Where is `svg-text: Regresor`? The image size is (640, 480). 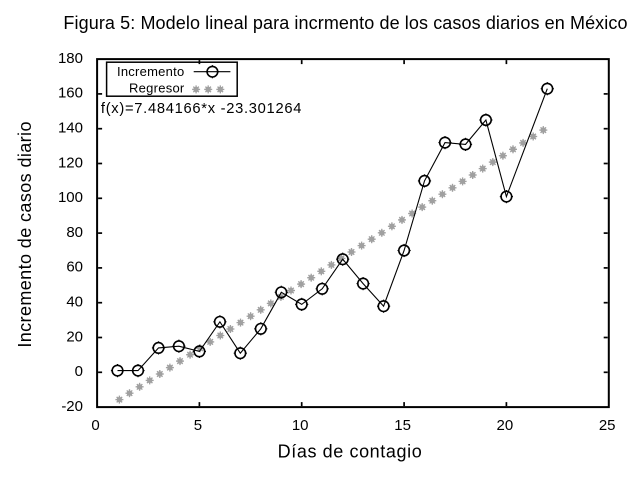
svg-text: Regresor is located at coordinates (157, 87).